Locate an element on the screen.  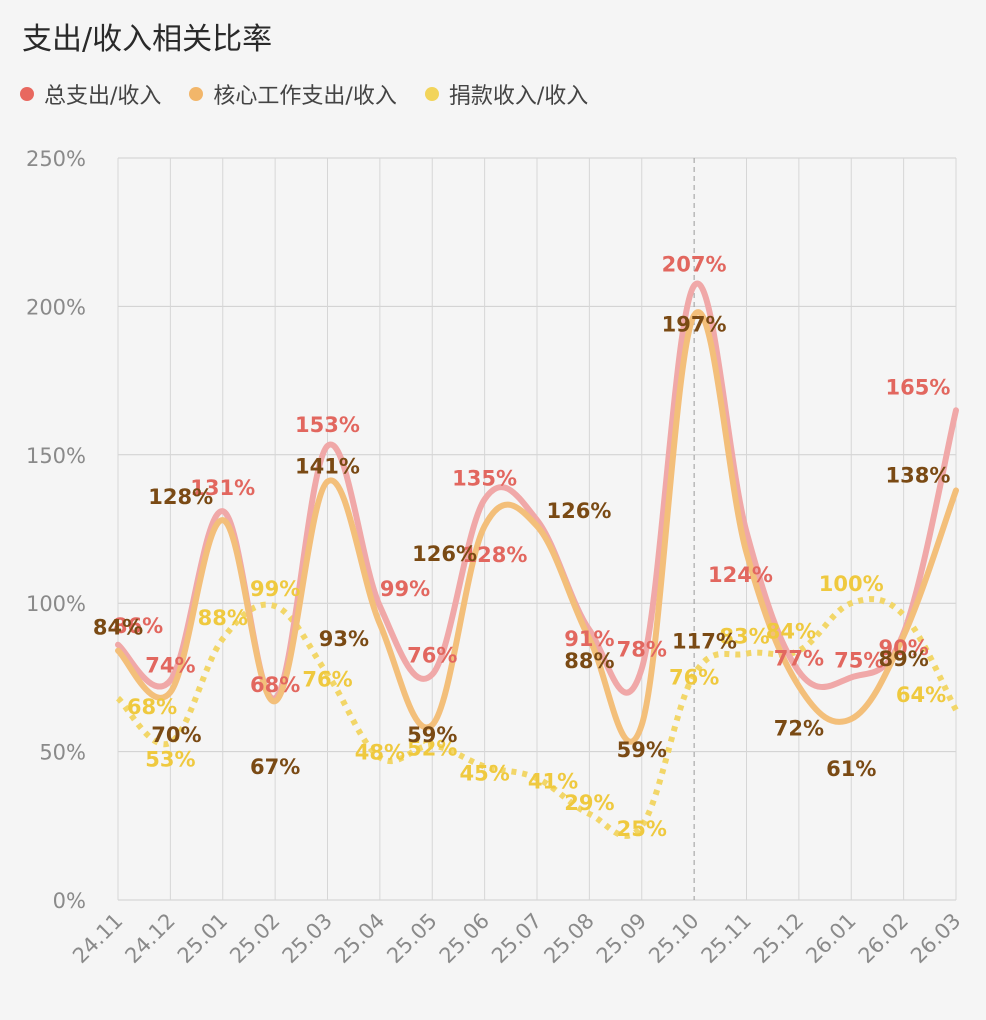
data-label-donation-income: 52% is located at coordinates (432, 749).